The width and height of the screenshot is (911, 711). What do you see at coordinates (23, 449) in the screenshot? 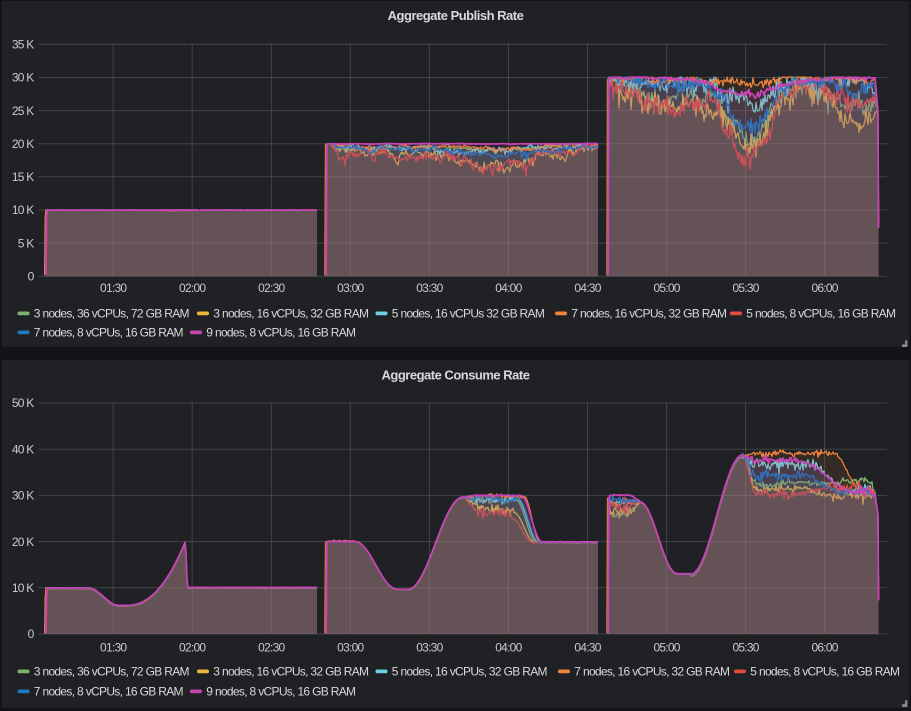
I see `svg-text: 40 K` at bounding box center [23, 449].